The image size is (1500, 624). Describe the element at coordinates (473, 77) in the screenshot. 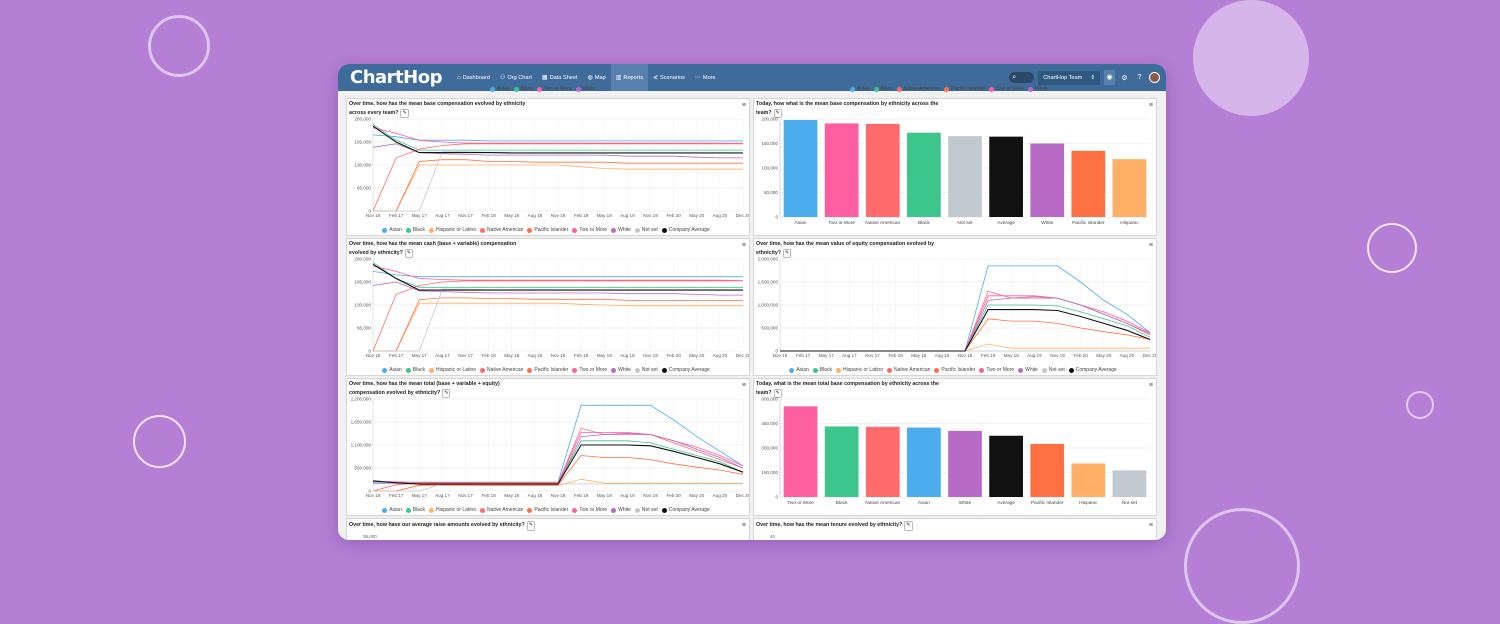

I see `nav-dashboard: ⌂ Dashboard` at that location.